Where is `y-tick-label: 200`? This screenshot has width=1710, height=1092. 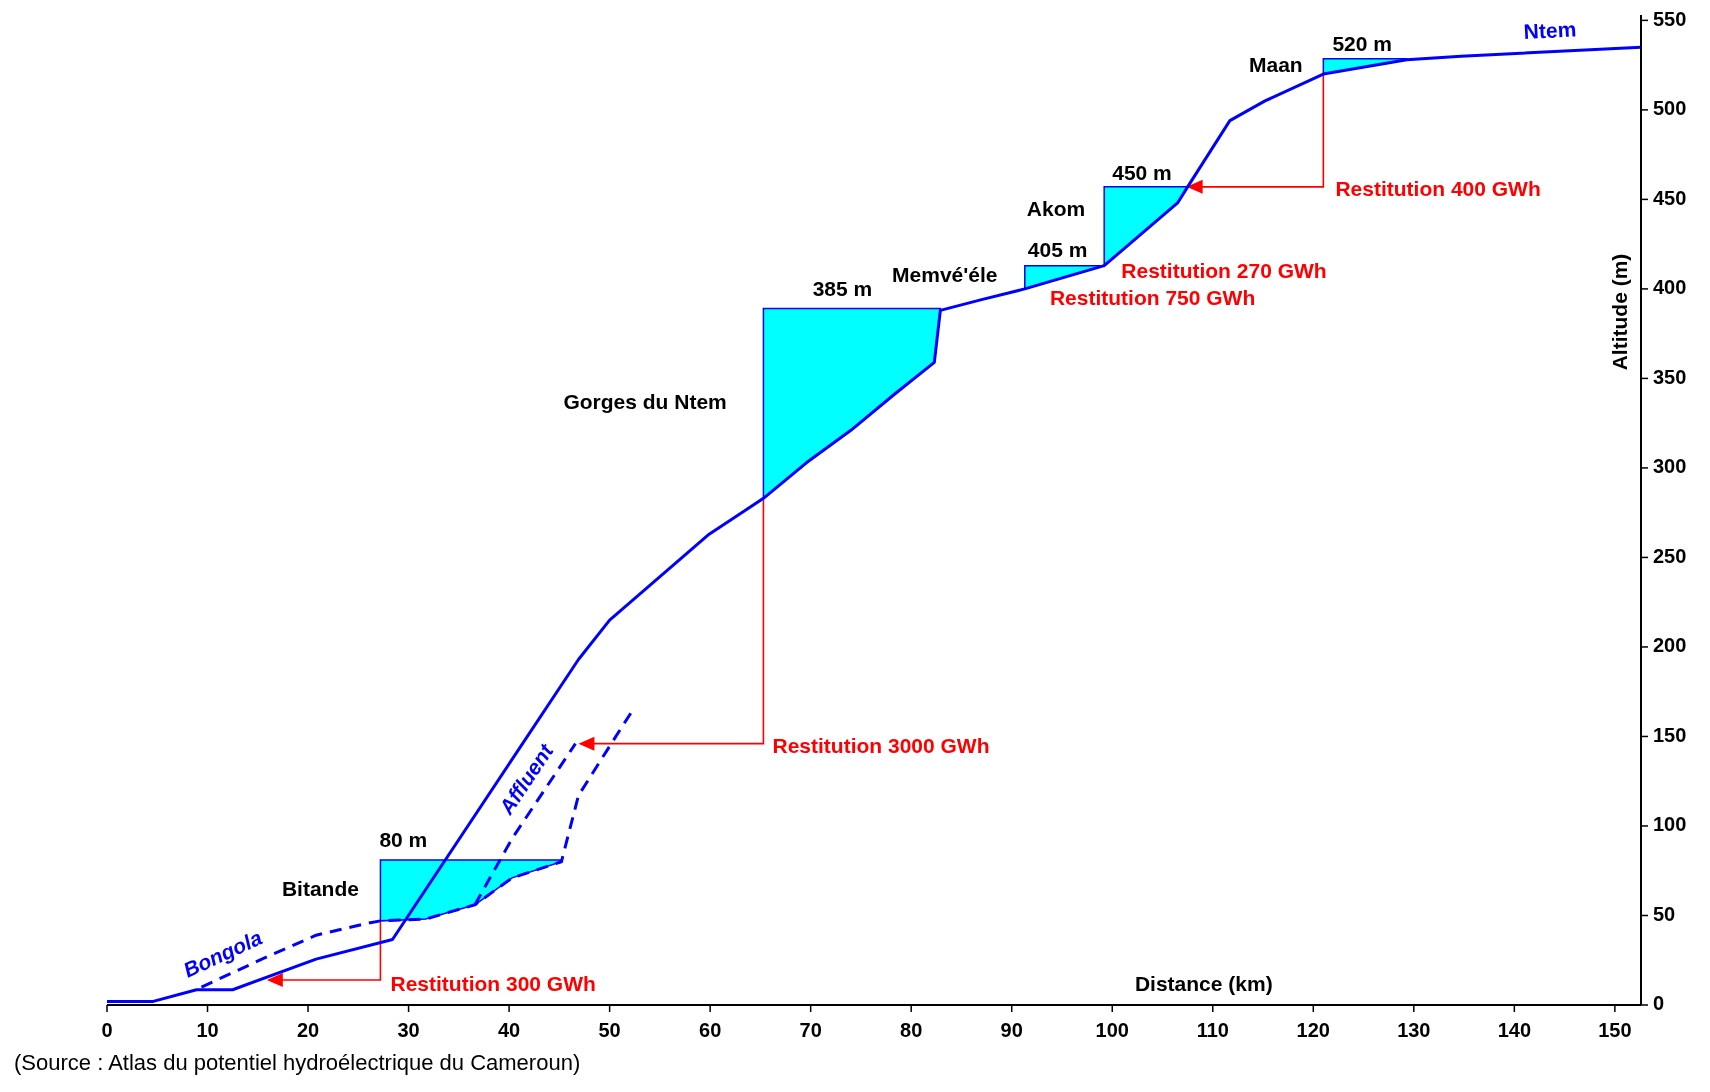 y-tick-label: 200 is located at coordinates (1670, 645).